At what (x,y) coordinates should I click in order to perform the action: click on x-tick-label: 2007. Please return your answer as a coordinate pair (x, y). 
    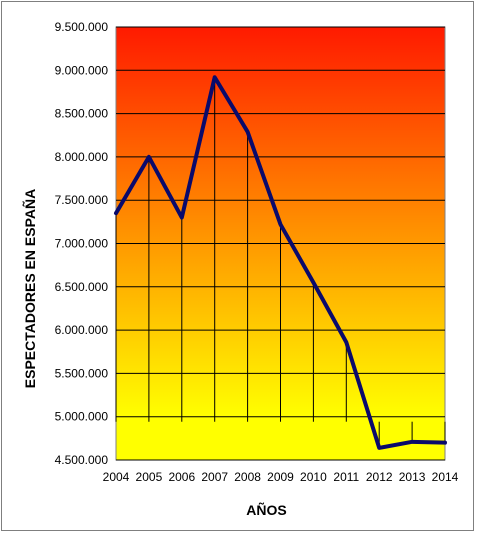
    Looking at the image, I should click on (214, 477).